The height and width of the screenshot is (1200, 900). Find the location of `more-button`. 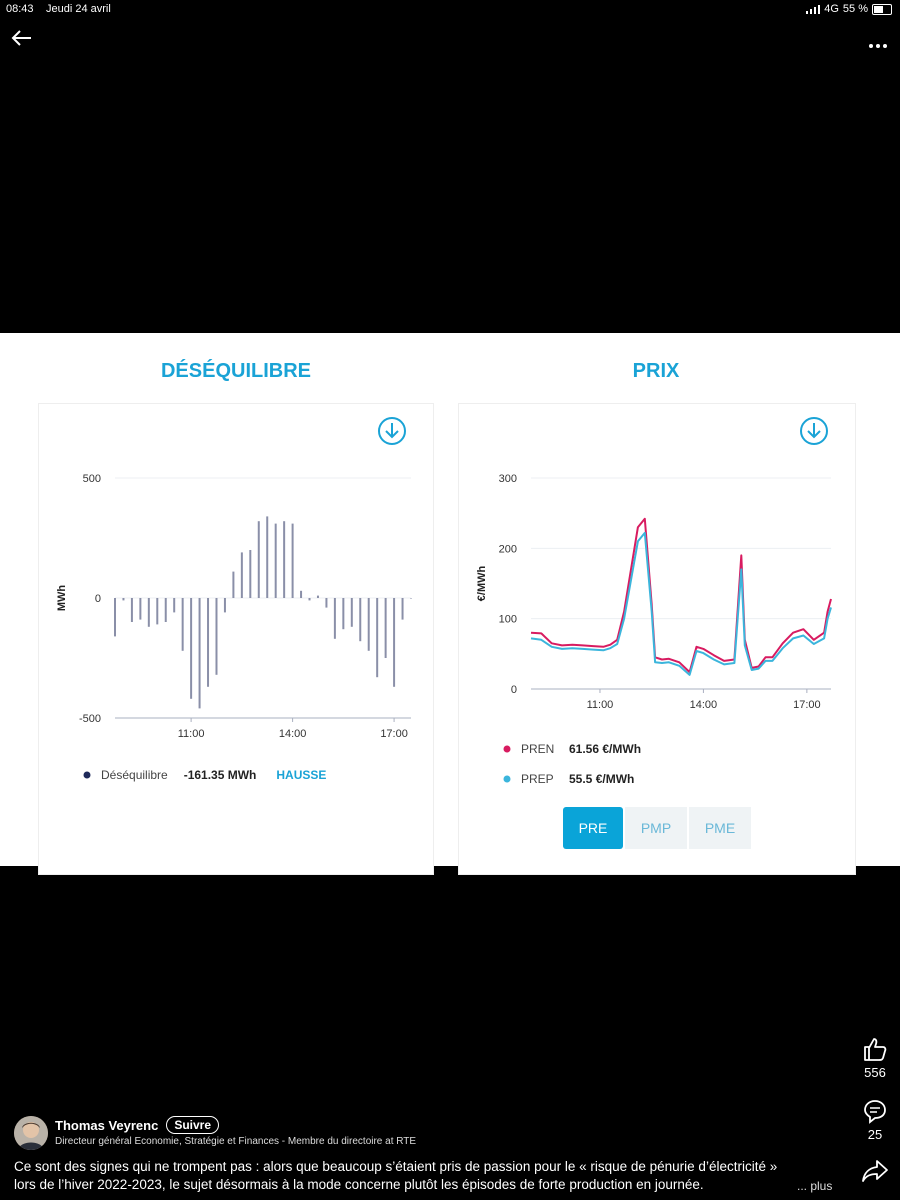

more-button is located at coordinates (878, 45).